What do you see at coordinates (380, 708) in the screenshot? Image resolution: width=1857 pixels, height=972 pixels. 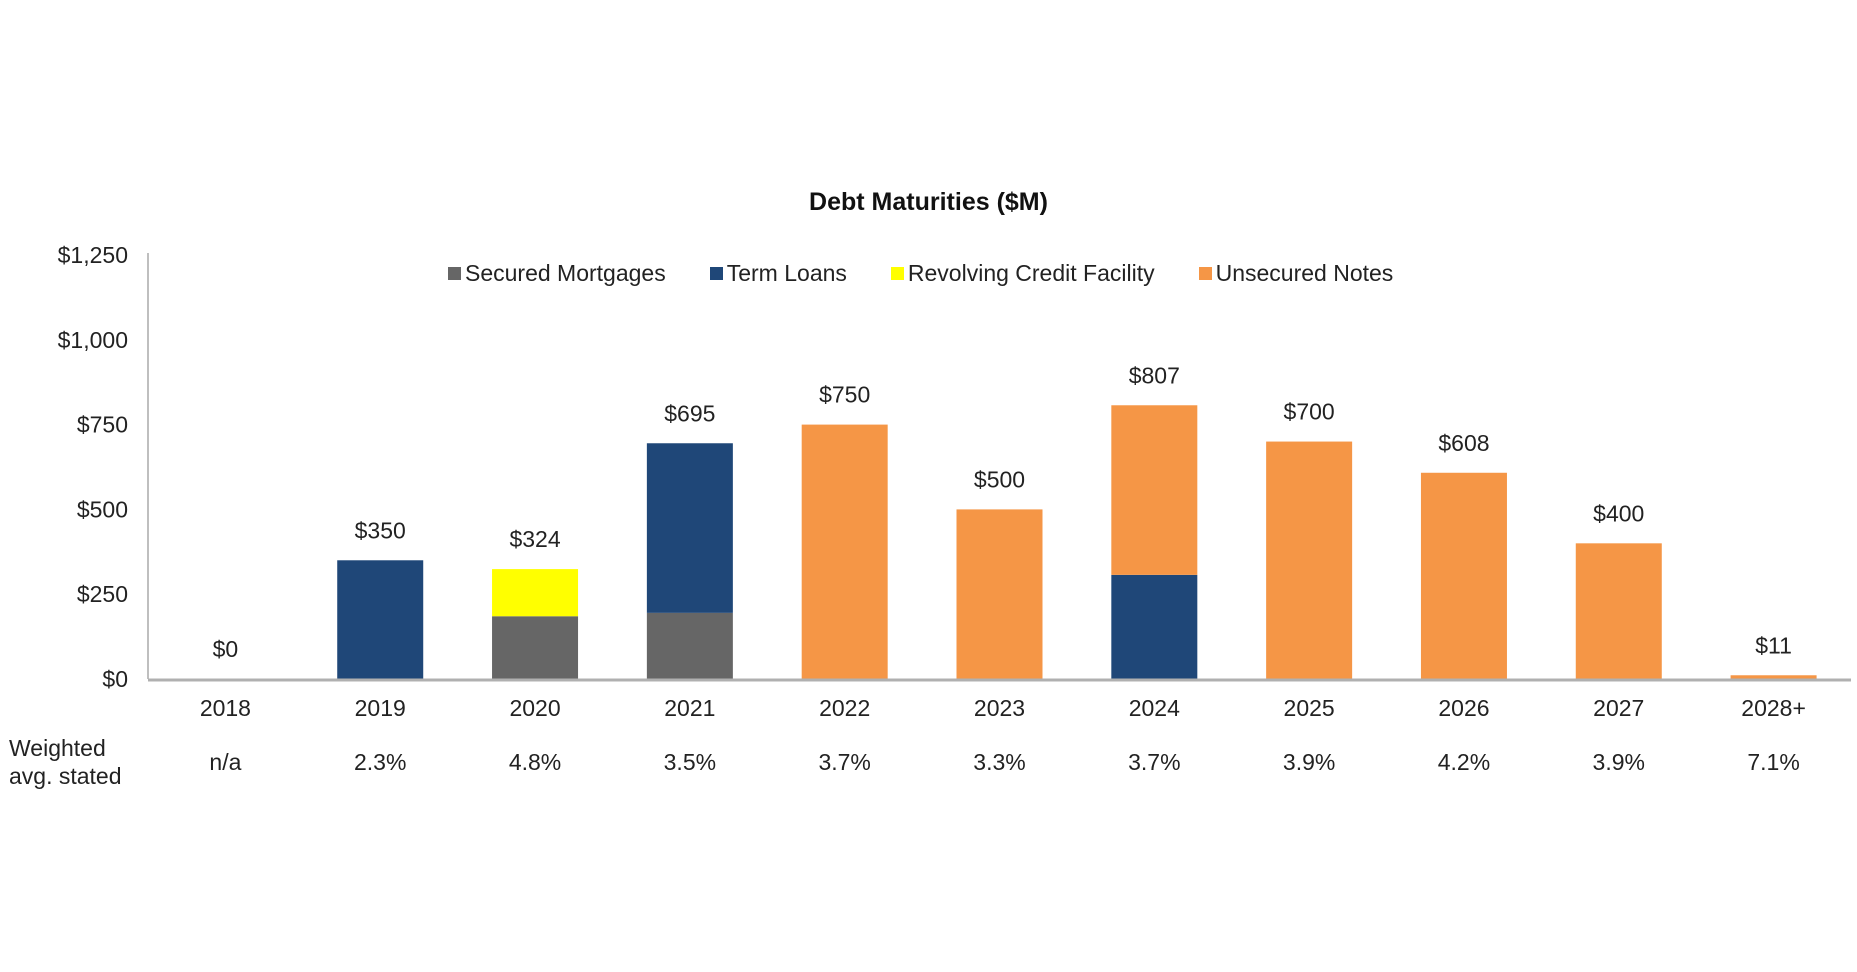 I see `x-tick-label: 2019` at bounding box center [380, 708].